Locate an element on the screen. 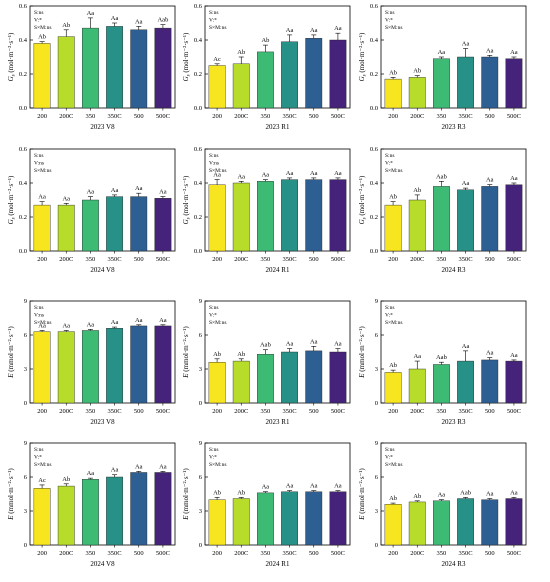 This screenshot has height=582, width=550. y-tick-label: 0 is located at coordinates (25, 403).